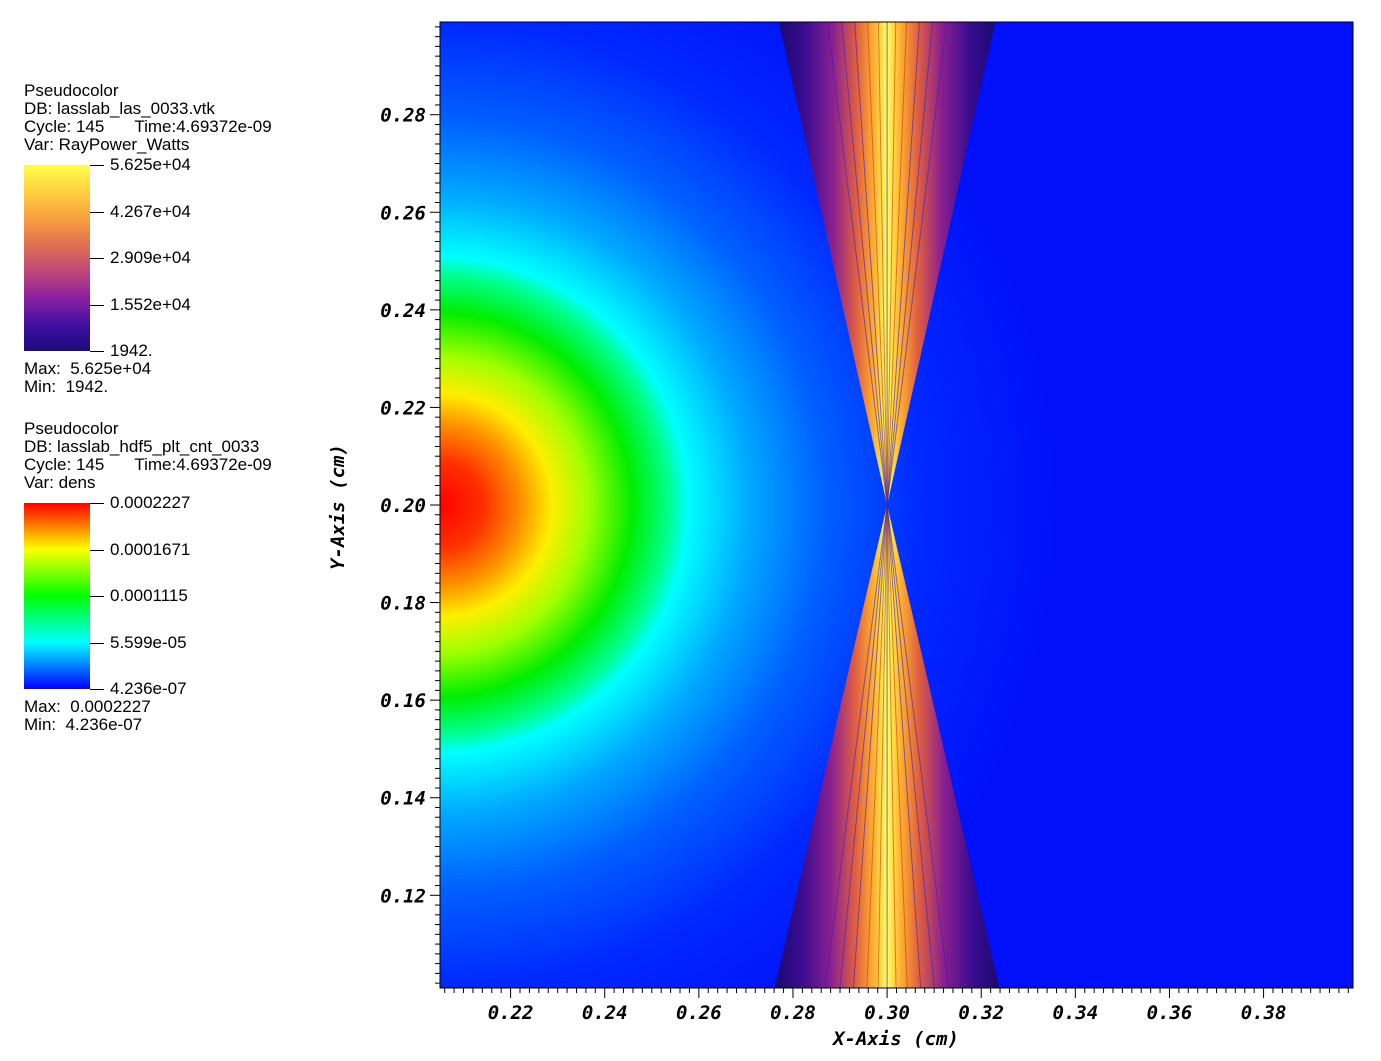 The height and width of the screenshot is (1061, 1381). Describe the element at coordinates (57, 258) in the screenshot. I see `colorbar-raypower` at that location.